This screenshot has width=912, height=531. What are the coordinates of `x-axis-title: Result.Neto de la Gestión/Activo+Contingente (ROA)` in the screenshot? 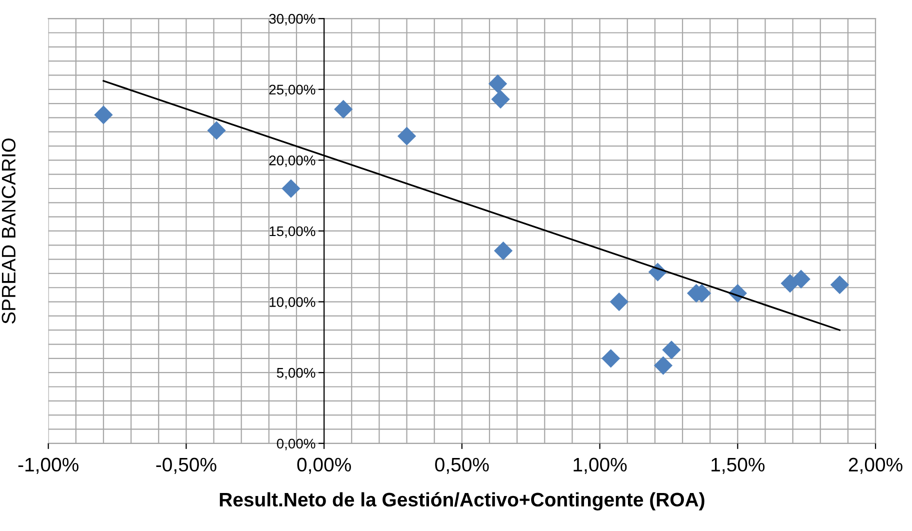 It's located at (462, 501).